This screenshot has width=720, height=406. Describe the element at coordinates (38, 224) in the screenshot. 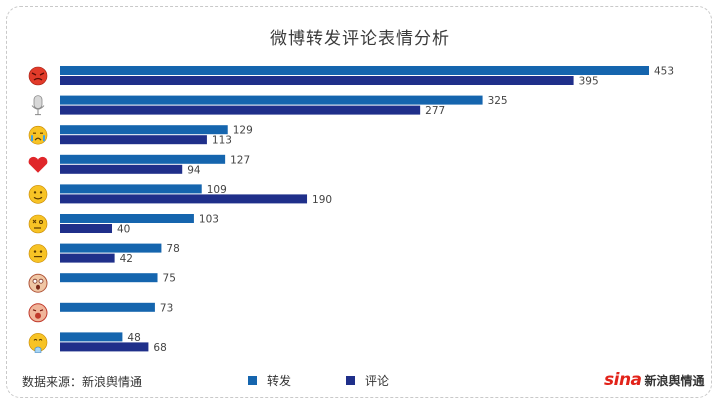

I see `dizzy-face-icon` at that location.